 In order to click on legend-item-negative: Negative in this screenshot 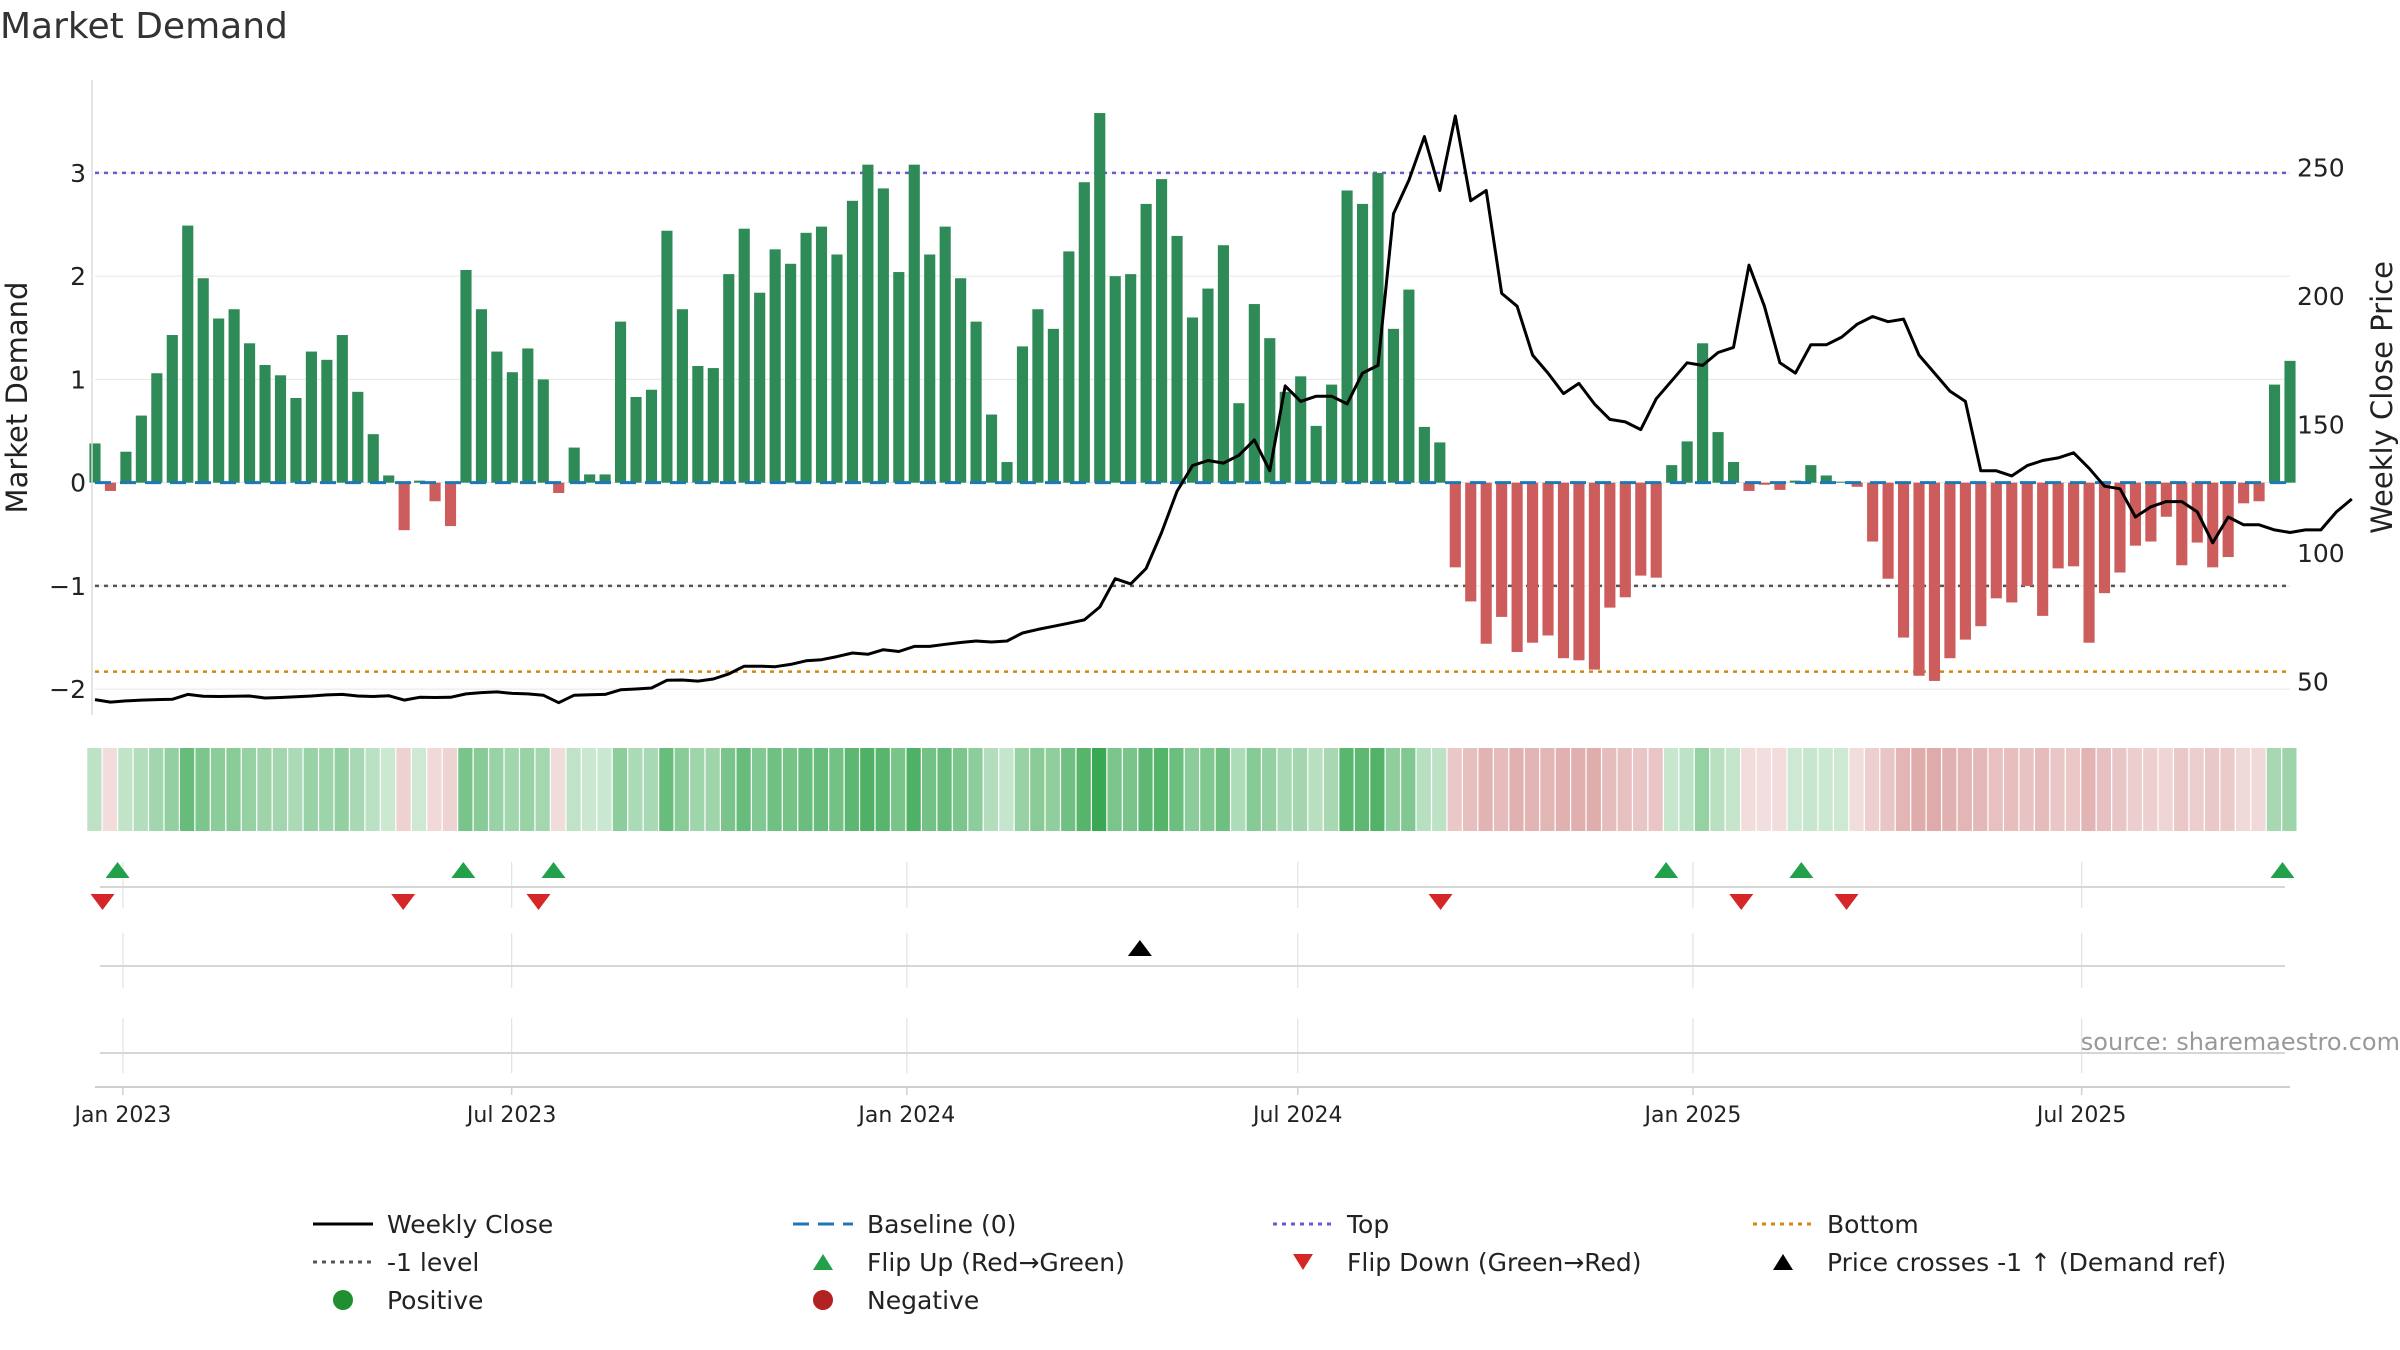, I will do `click(886, 1300)`.